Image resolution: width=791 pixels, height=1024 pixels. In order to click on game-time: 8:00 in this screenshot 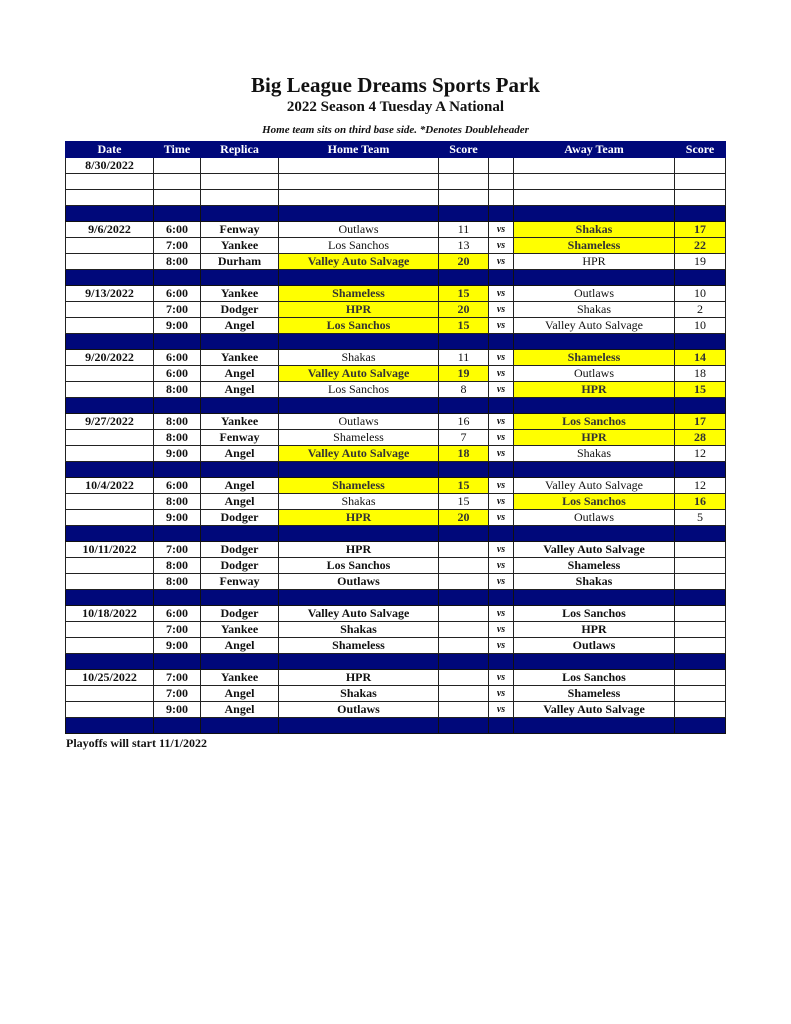, I will do `click(177, 565)`.